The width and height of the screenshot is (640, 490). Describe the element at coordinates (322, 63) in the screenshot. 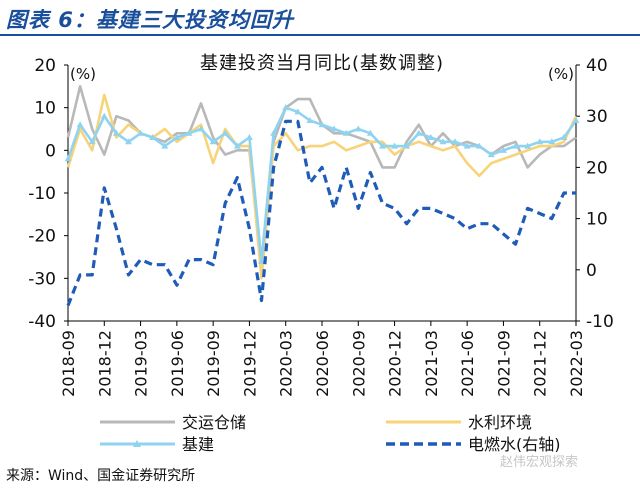

I see `chart-title: 基建投资当月同比(基数调整)` at that location.